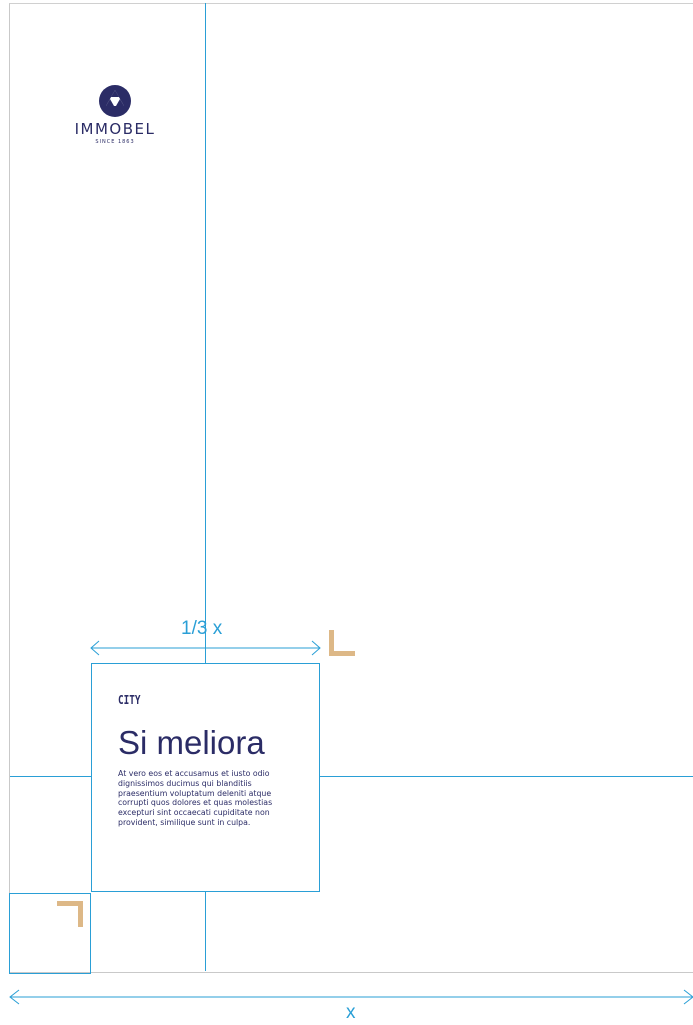 The height and width of the screenshot is (1025, 693). I want to click on logo-tagline: SINCE 1863, so click(115, 142).